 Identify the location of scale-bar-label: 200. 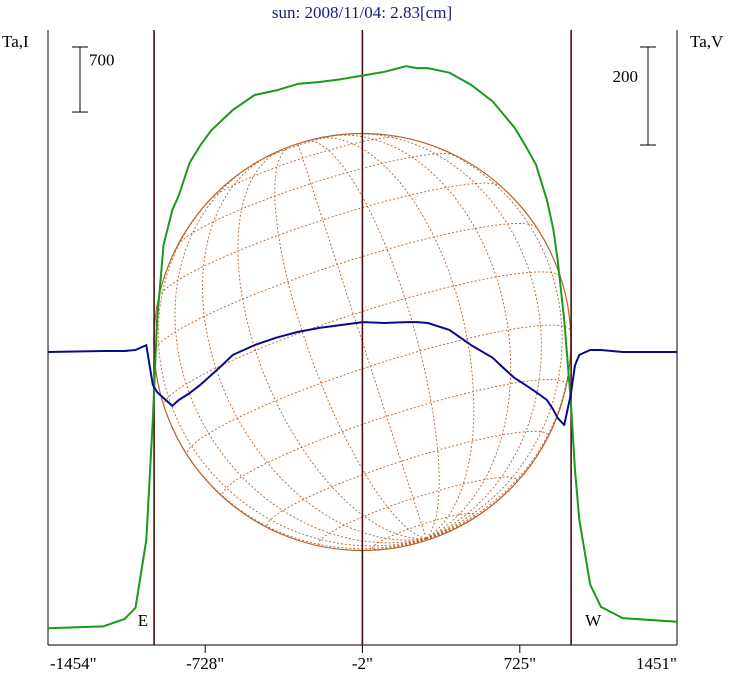
(626, 76).